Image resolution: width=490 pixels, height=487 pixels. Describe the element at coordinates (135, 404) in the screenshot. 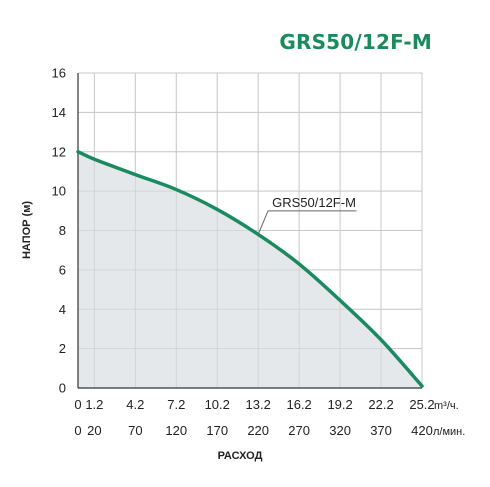

I see `x-tick-label-primary: 4.2` at that location.